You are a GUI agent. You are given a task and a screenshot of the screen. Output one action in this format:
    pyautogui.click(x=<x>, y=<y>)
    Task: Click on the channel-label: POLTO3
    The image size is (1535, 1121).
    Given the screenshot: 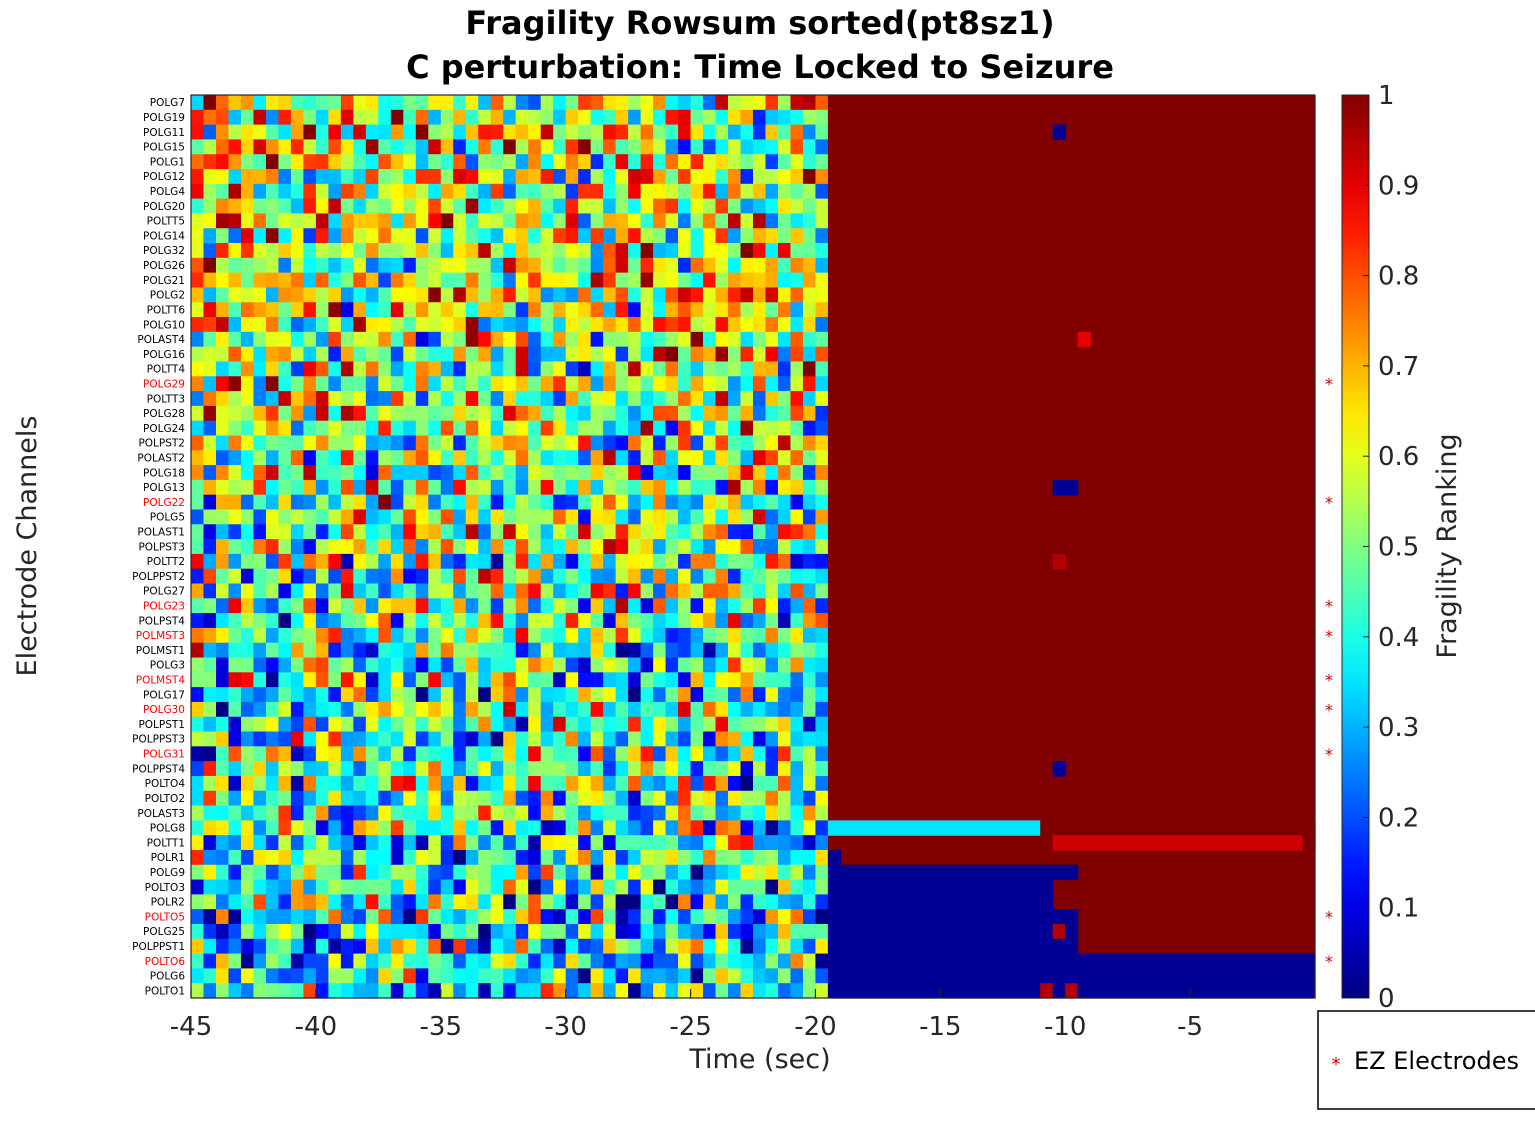 What is the action you would take?
    pyautogui.click(x=165, y=888)
    